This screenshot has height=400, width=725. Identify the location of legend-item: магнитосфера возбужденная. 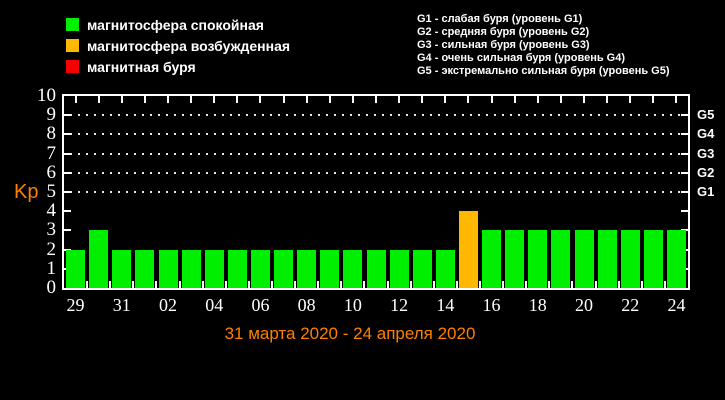
(178, 45).